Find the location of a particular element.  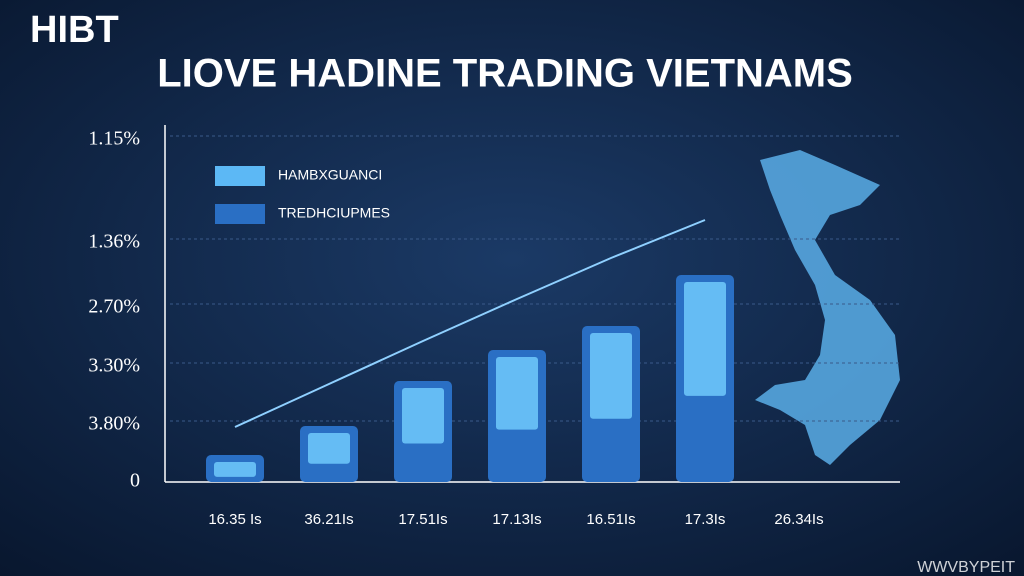

watermark: WWVBYPEIT is located at coordinates (966, 567).